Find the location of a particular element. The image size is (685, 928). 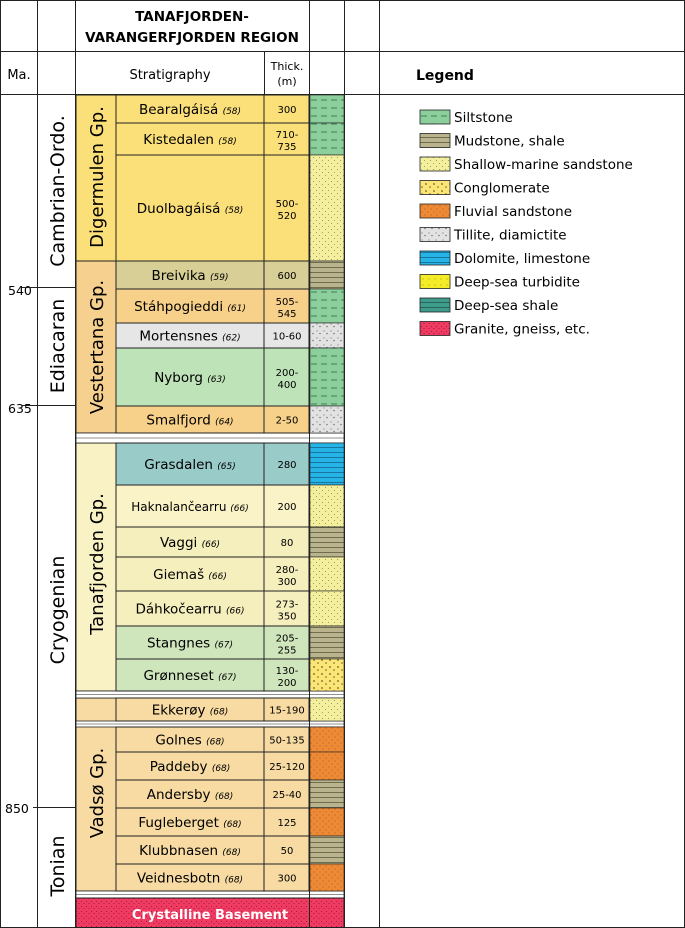

formation-name-giemas: Giemaš (66) is located at coordinates (190, 575).